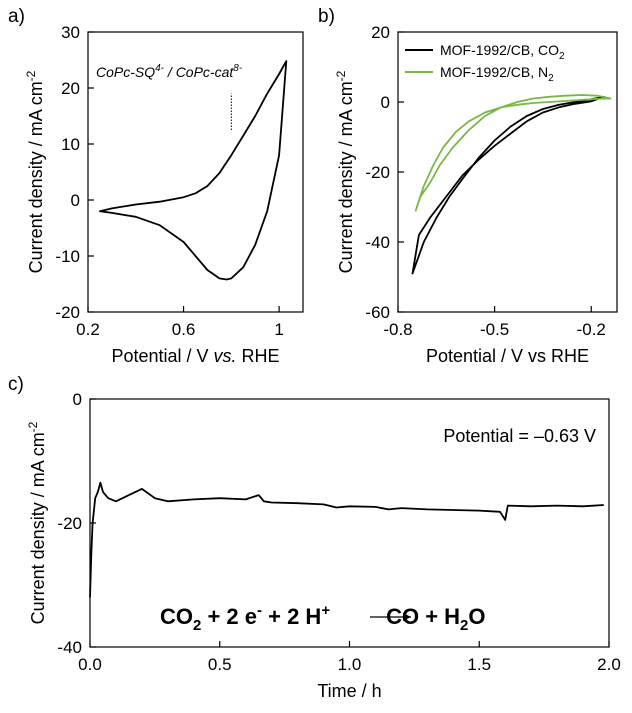  I want to click on text-span: MOF-1992/CB, CO, so click(499, 50).